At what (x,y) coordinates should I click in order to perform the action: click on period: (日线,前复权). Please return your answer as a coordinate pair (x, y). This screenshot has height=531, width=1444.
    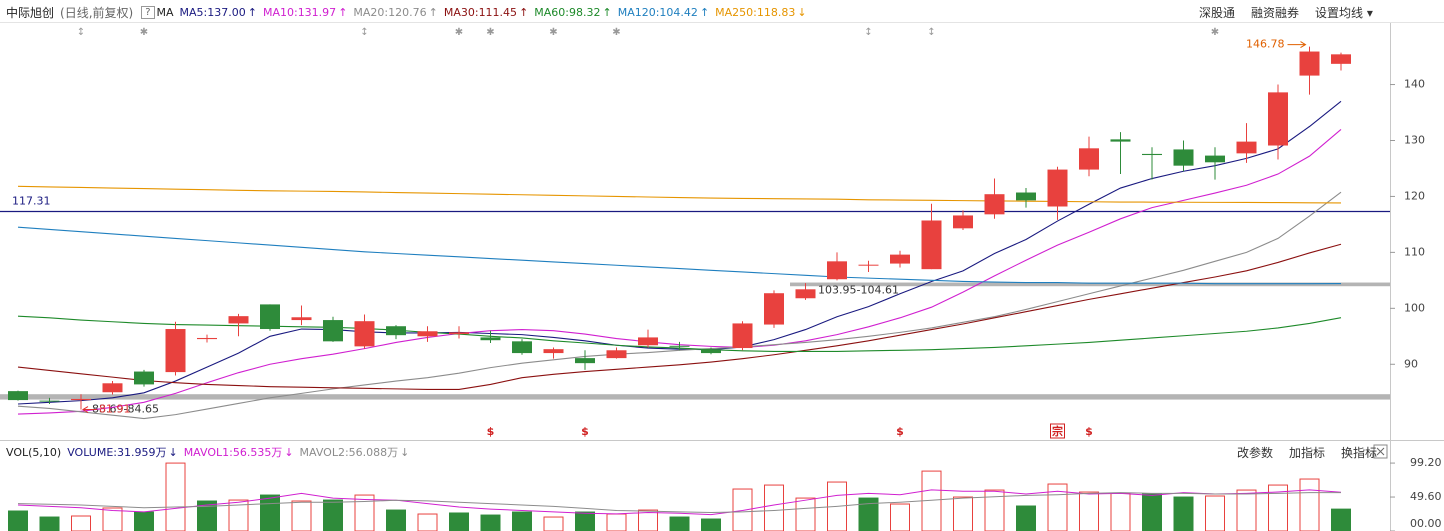
    Looking at the image, I should click on (97, 12).